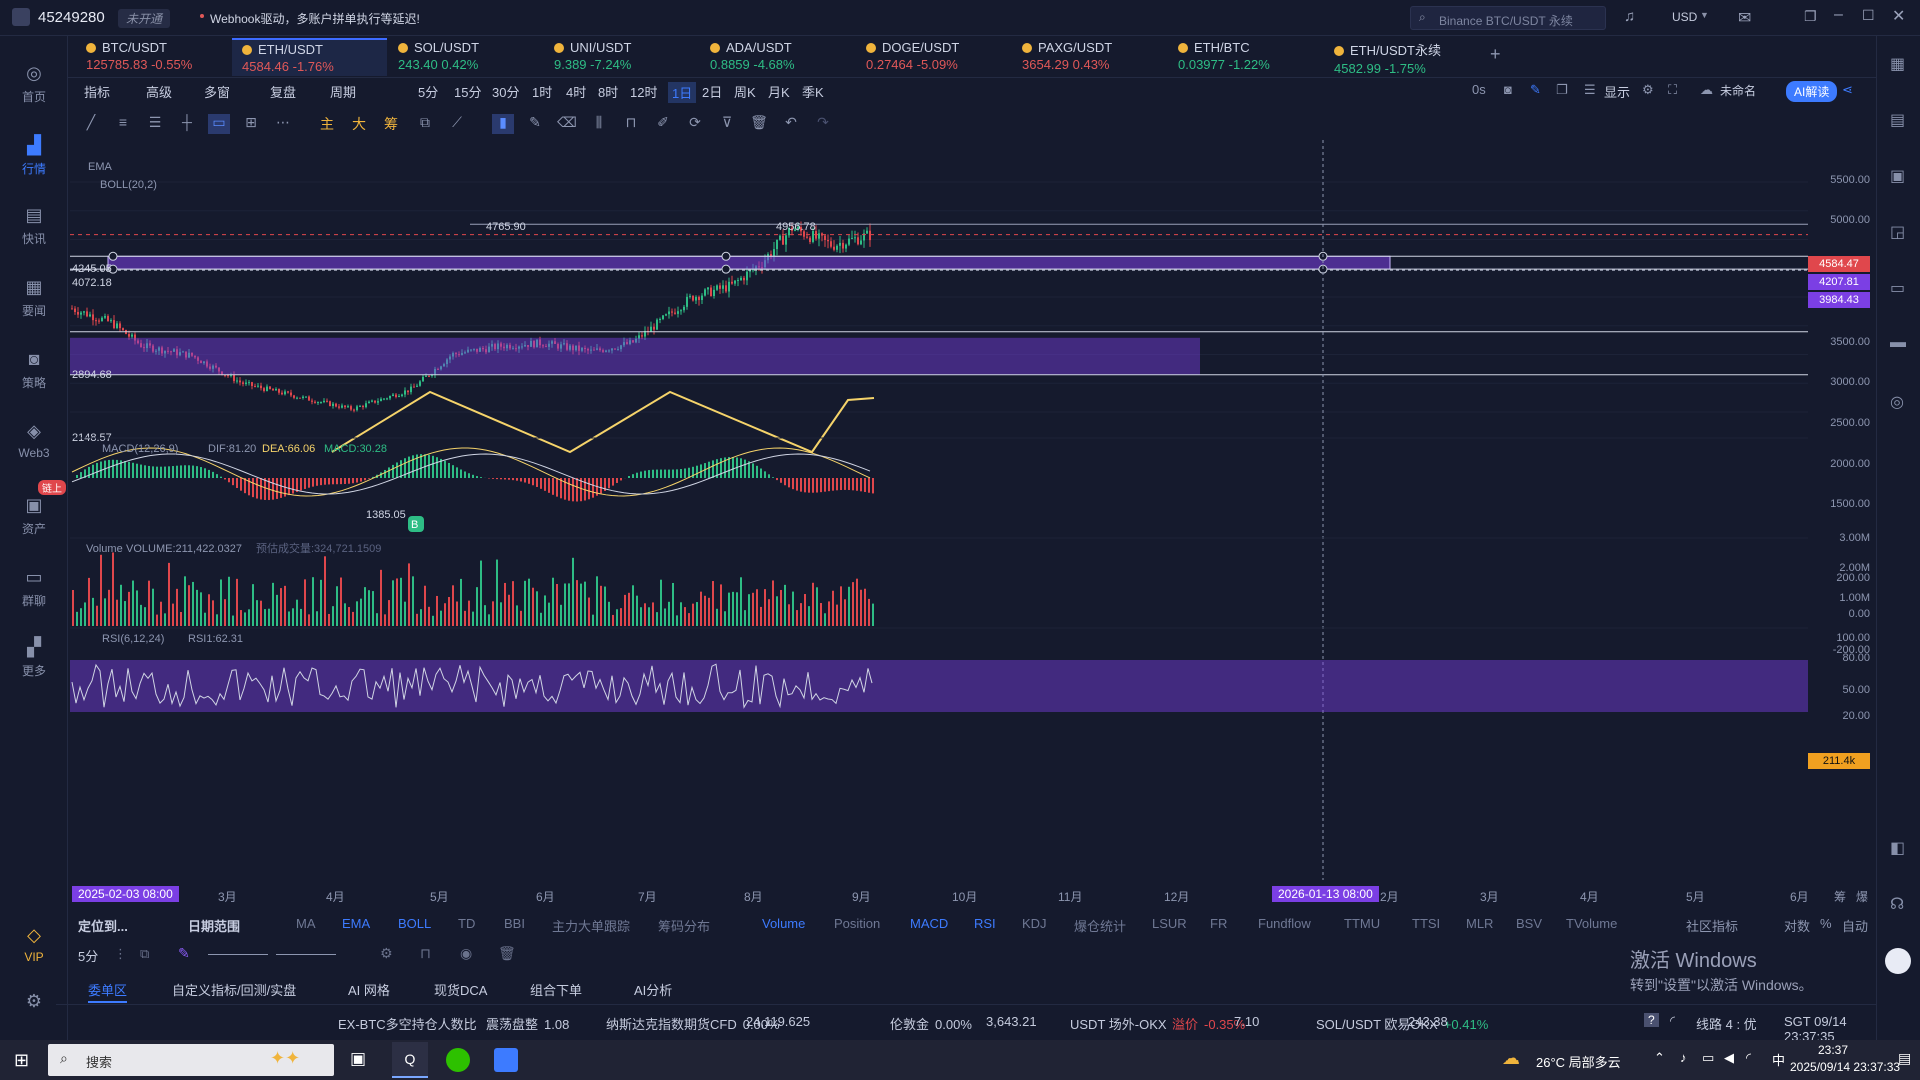  Describe the element at coordinates (1578, 1062) in the screenshot. I see `weather-text: 26°C 局部多云` at that location.